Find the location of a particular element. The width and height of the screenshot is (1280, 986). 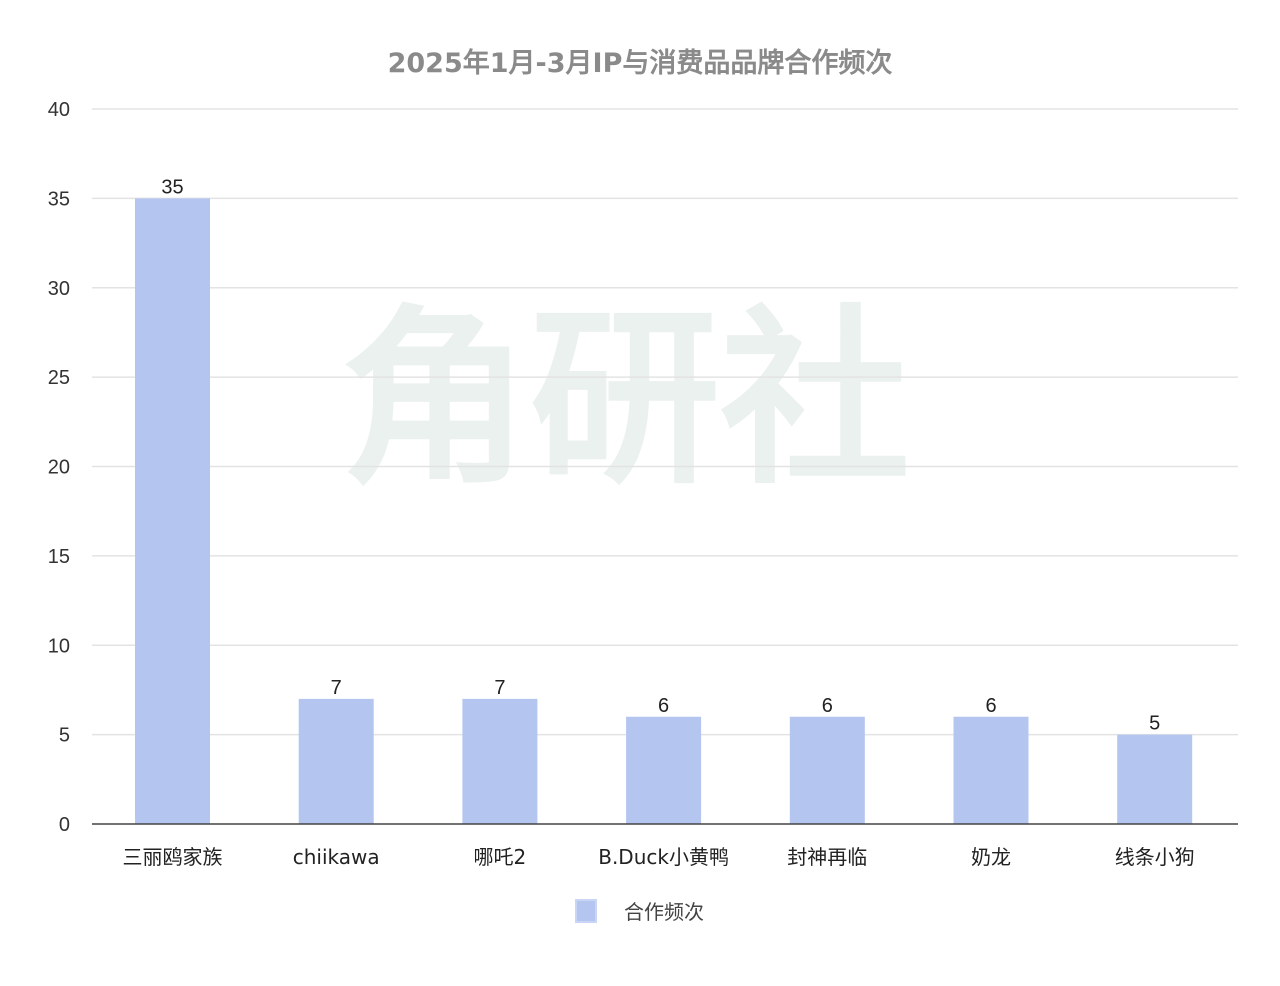

y-tick-label: 10 is located at coordinates (59, 646).